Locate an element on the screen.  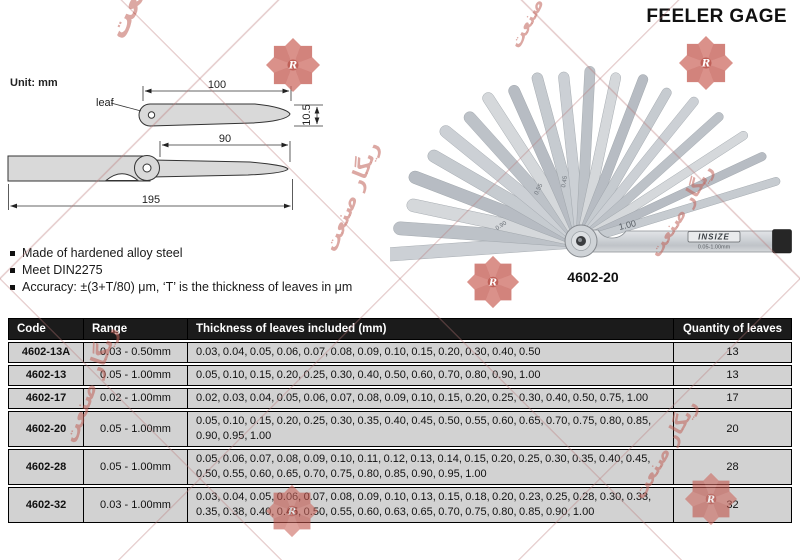
technical-drawing: leaf 100 10.5 90 195 is located at coordinates (165, 144).